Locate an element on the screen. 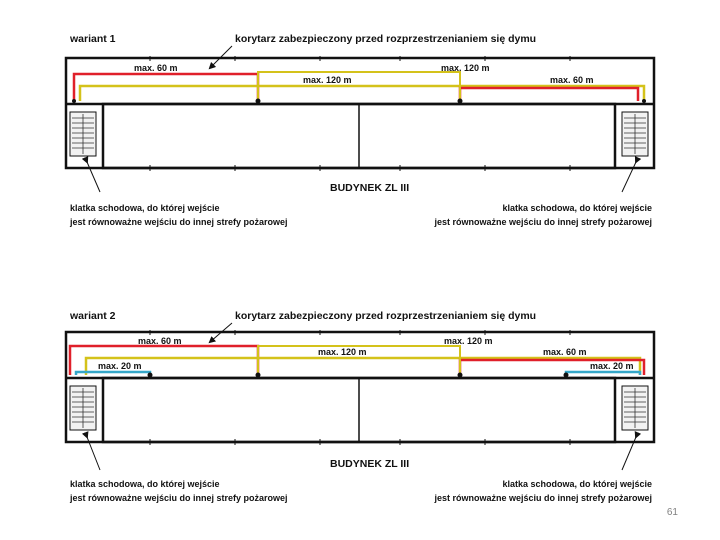 The width and height of the screenshot is (720, 540). route-red-right is located at coordinates (549, 93).